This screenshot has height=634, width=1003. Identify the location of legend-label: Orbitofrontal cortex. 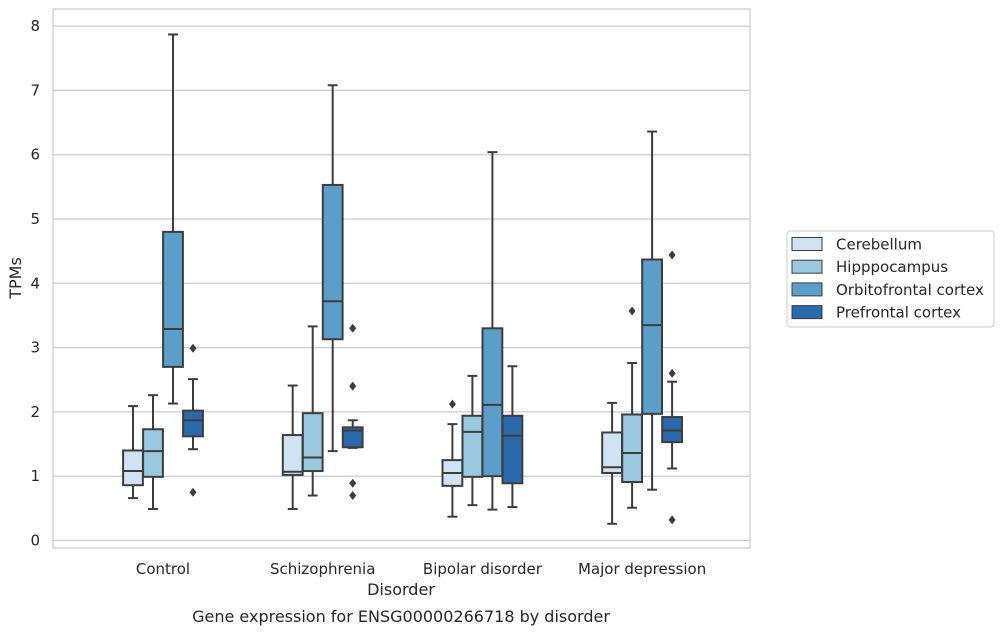
(910, 290).